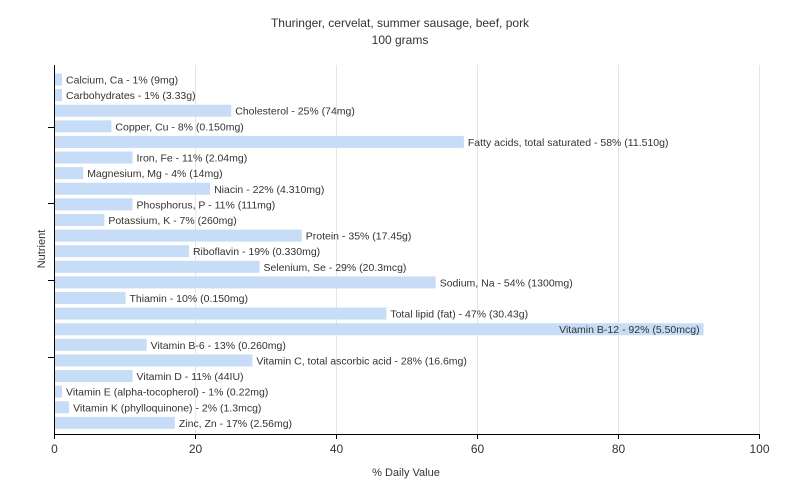  What do you see at coordinates (619, 449) in the screenshot?
I see `x-tick-label: 80` at bounding box center [619, 449].